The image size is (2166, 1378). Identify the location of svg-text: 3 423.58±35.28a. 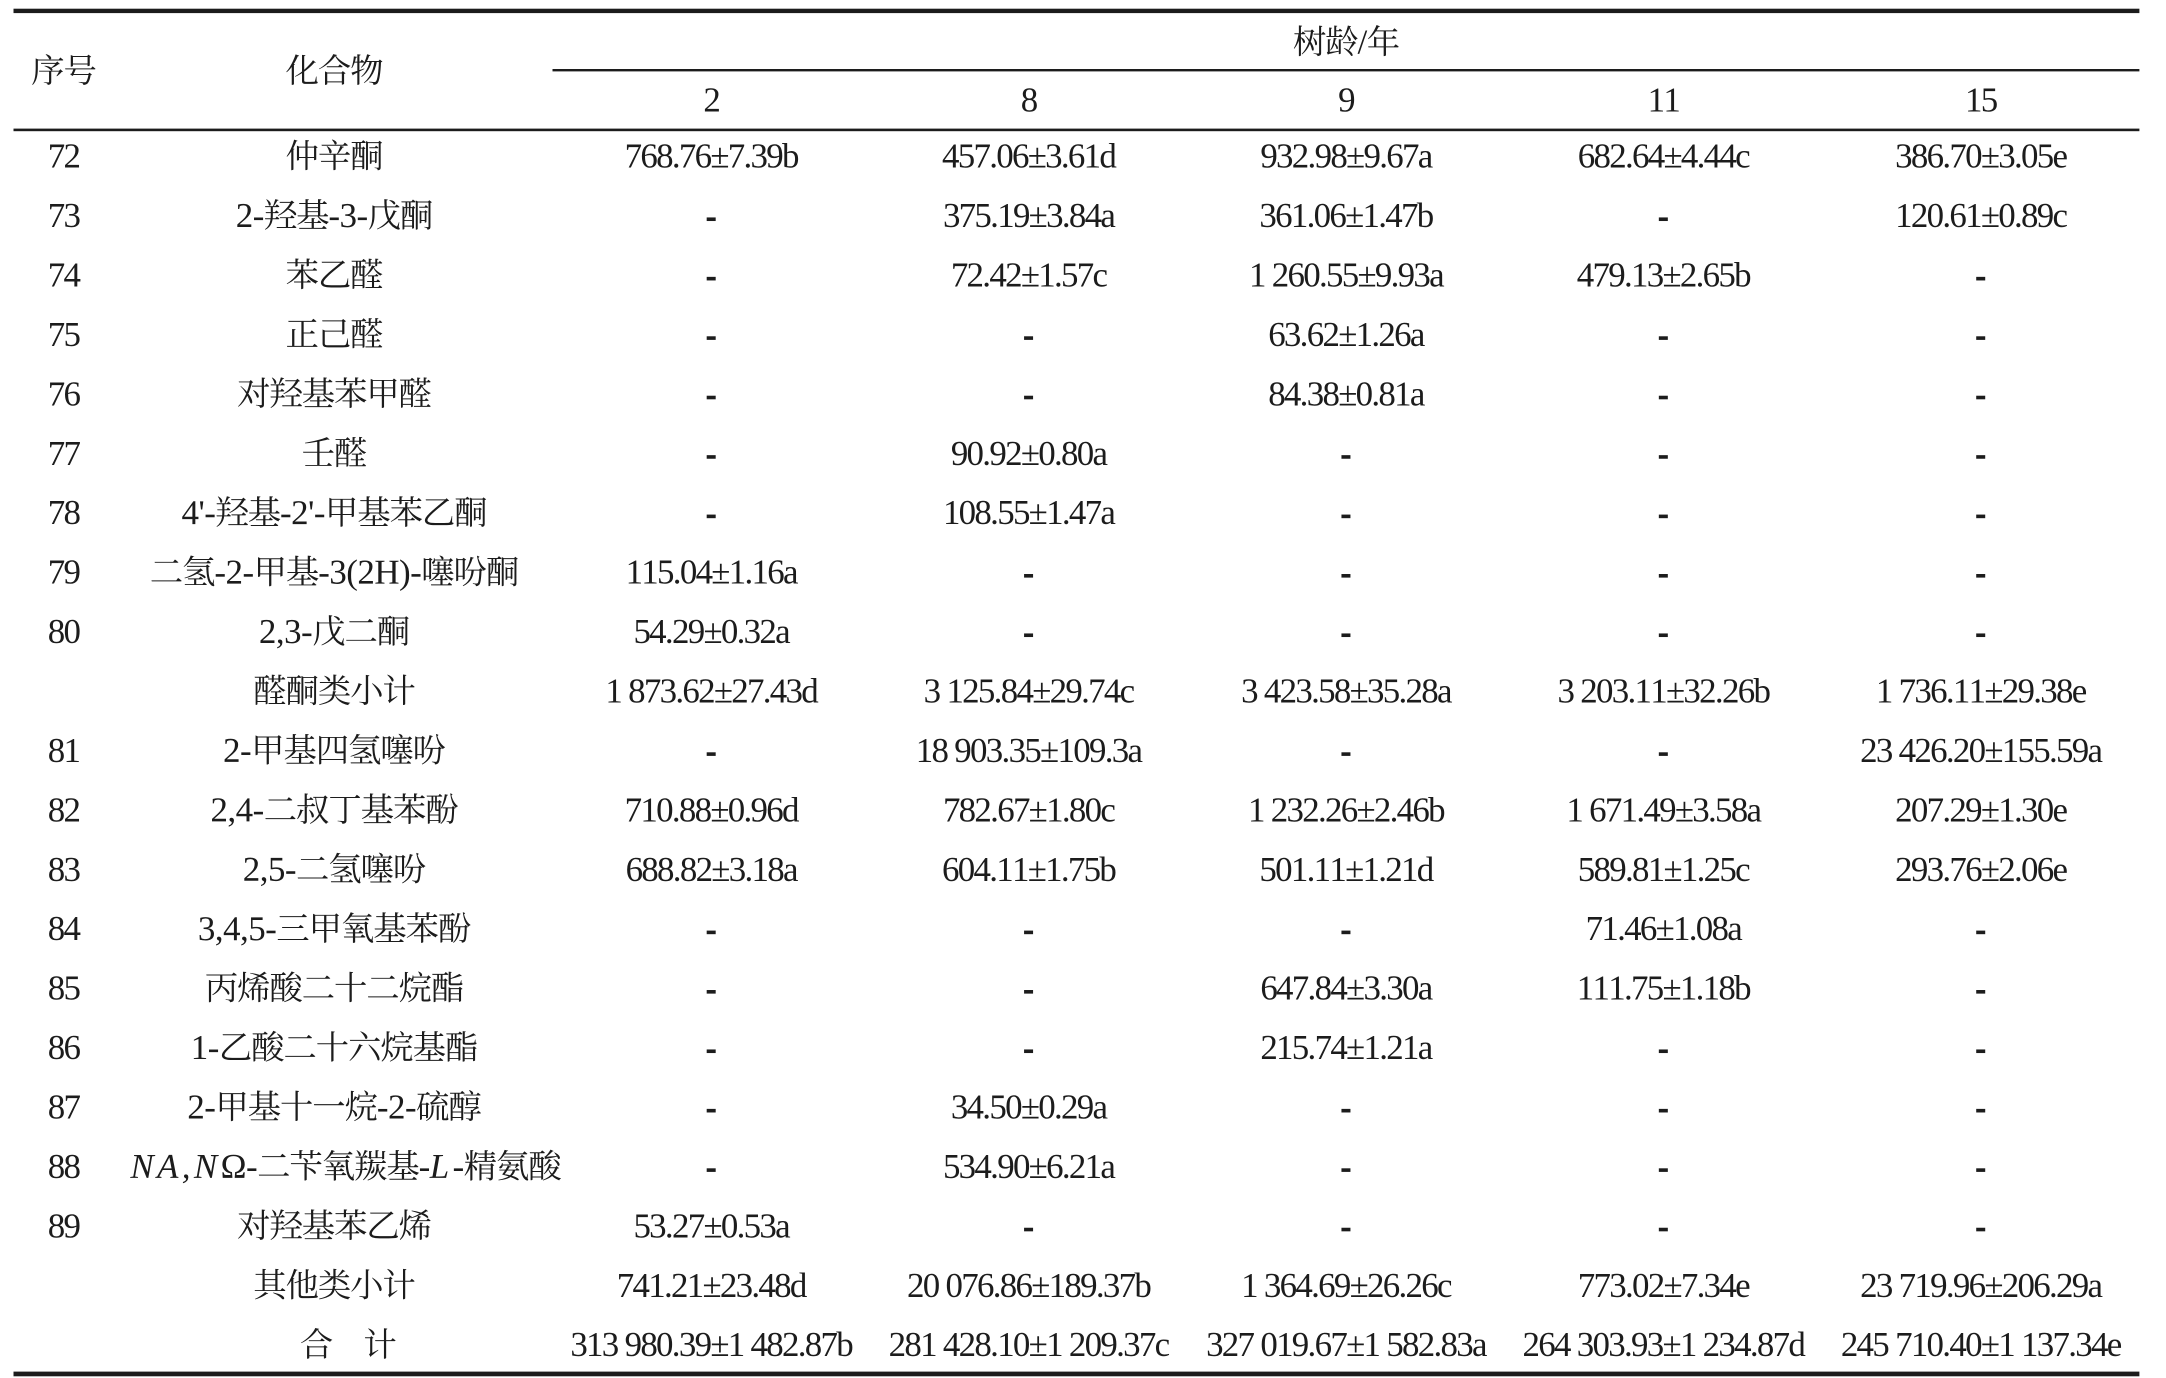
(1347, 690).